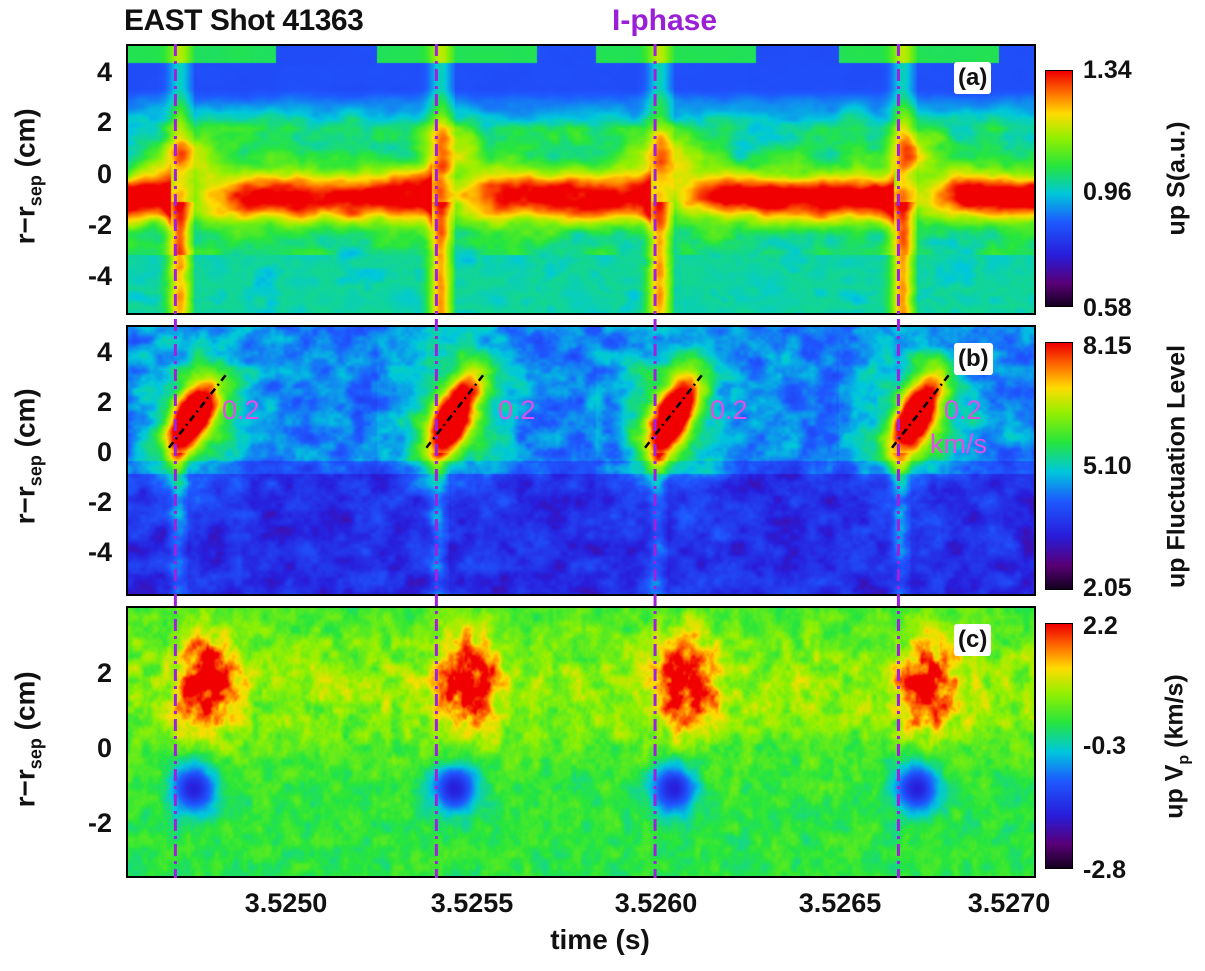 This screenshot has width=1205, height=971. I want to click on ytick-b-4: 4, so click(104, 352).